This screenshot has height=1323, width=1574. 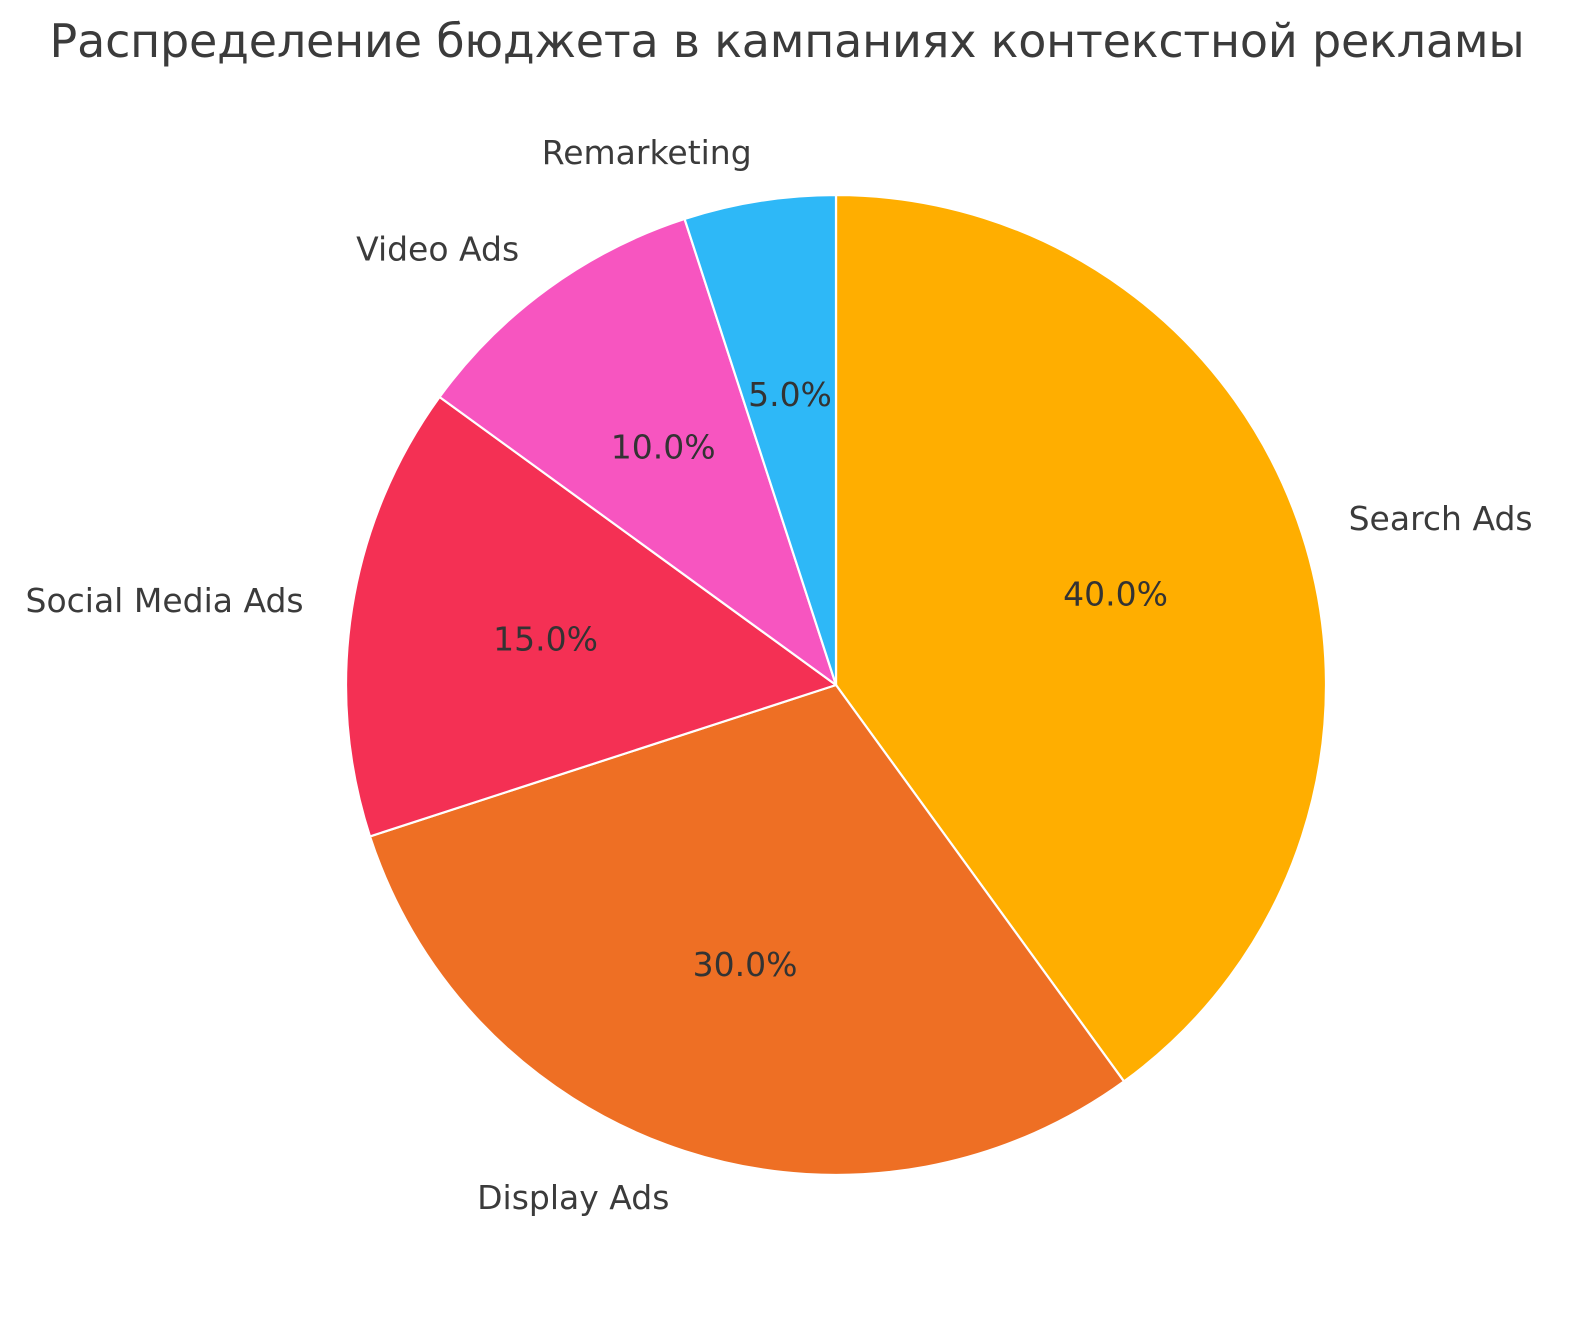 I want to click on pie-slice-category-label: Social Media Ads, so click(x=165, y=600).